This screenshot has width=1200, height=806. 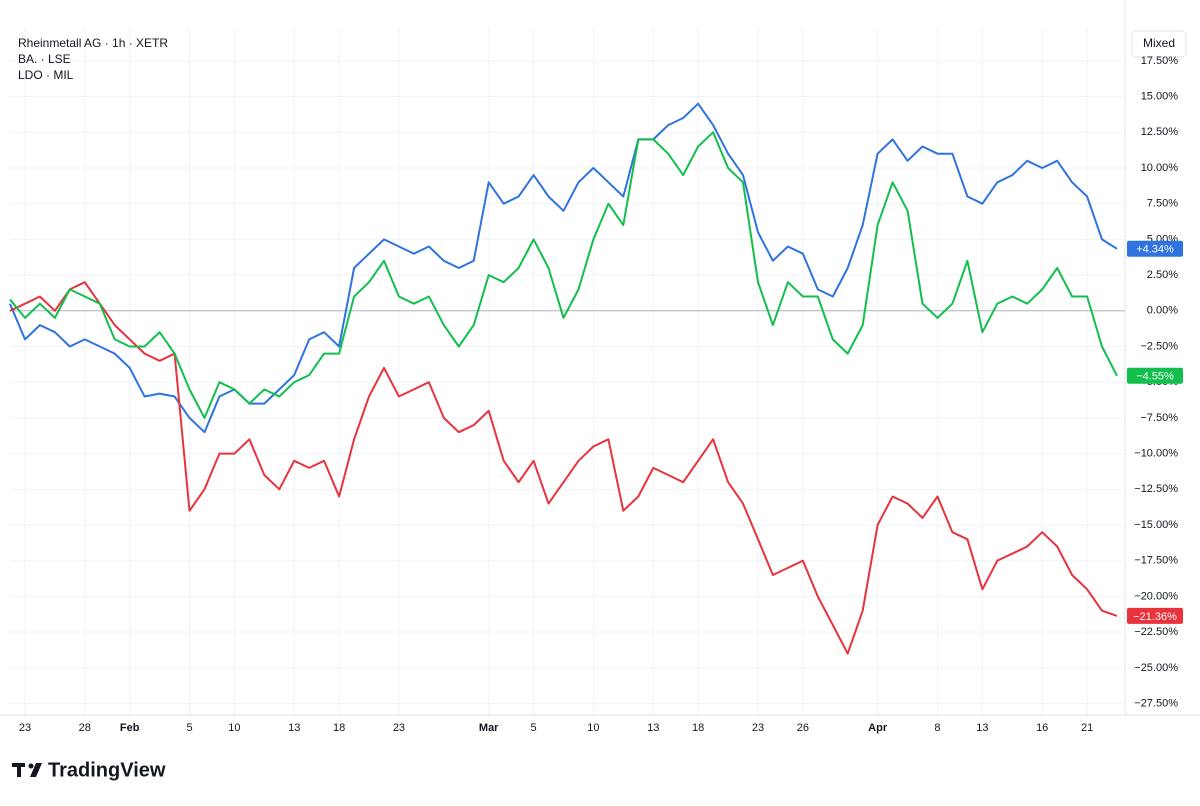 What do you see at coordinates (1156, 561) in the screenshot?
I see `y-tick-label: −17.50%` at bounding box center [1156, 561].